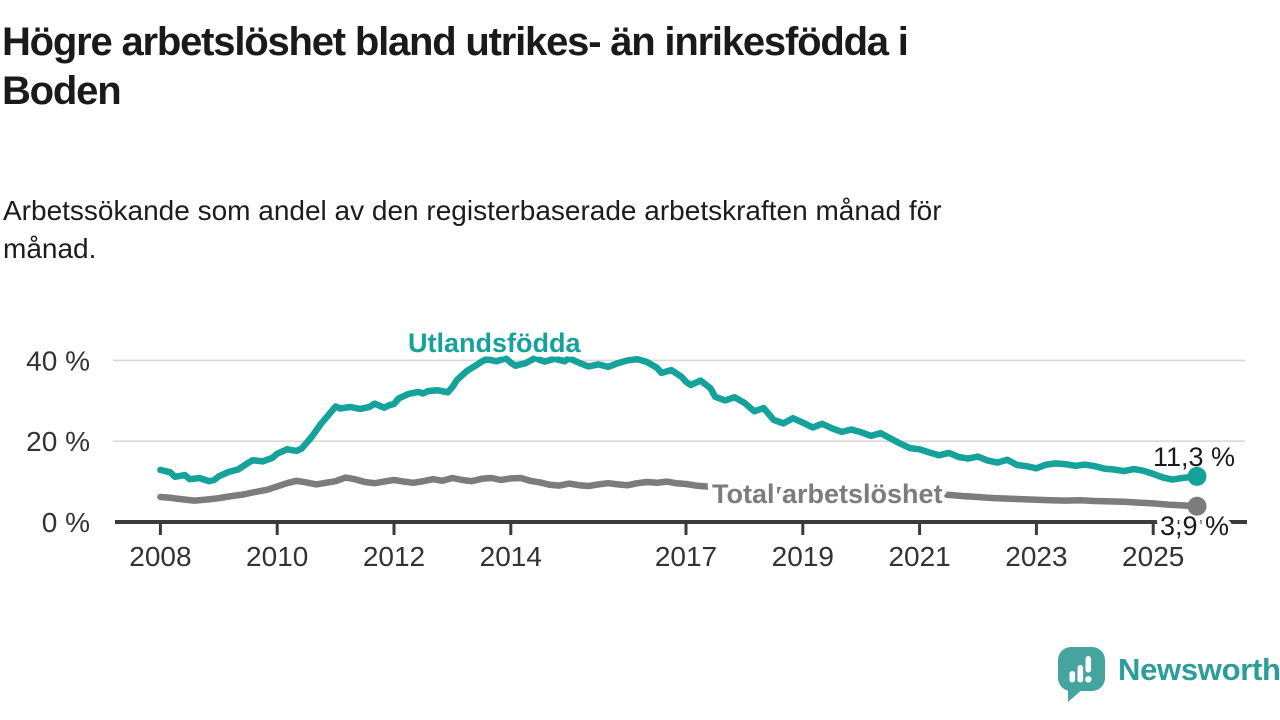 The width and height of the screenshot is (1280, 720). What do you see at coordinates (1194, 457) in the screenshot?
I see `end-value-label: 11,3 %` at bounding box center [1194, 457].